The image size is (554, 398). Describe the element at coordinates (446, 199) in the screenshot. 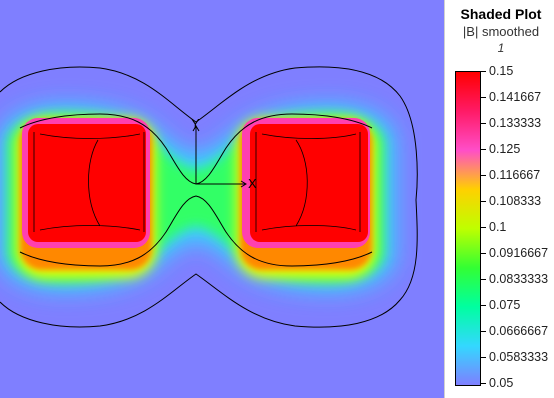

I see `panel-divider` at that location.